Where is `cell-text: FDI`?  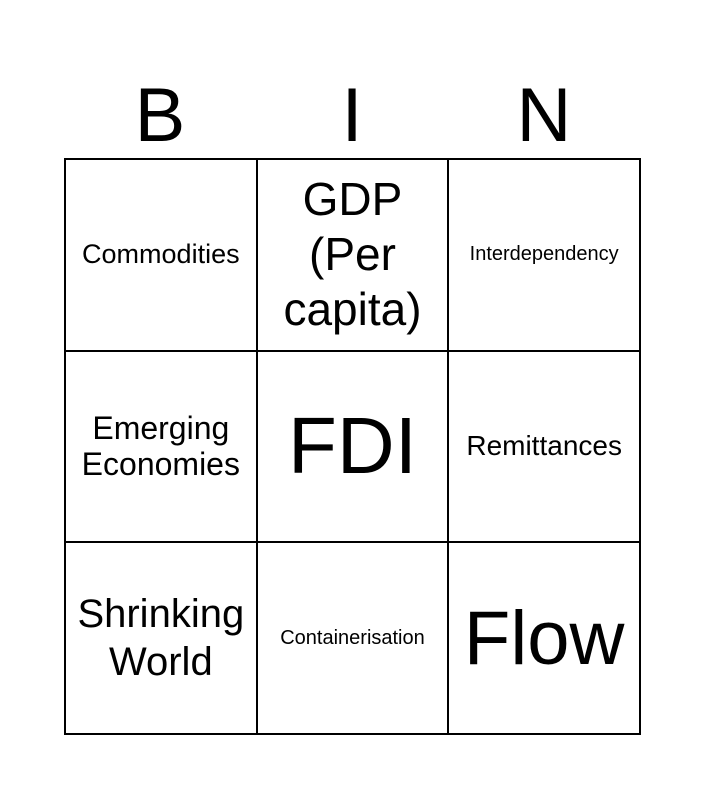
cell-text: FDI is located at coordinates (352, 446).